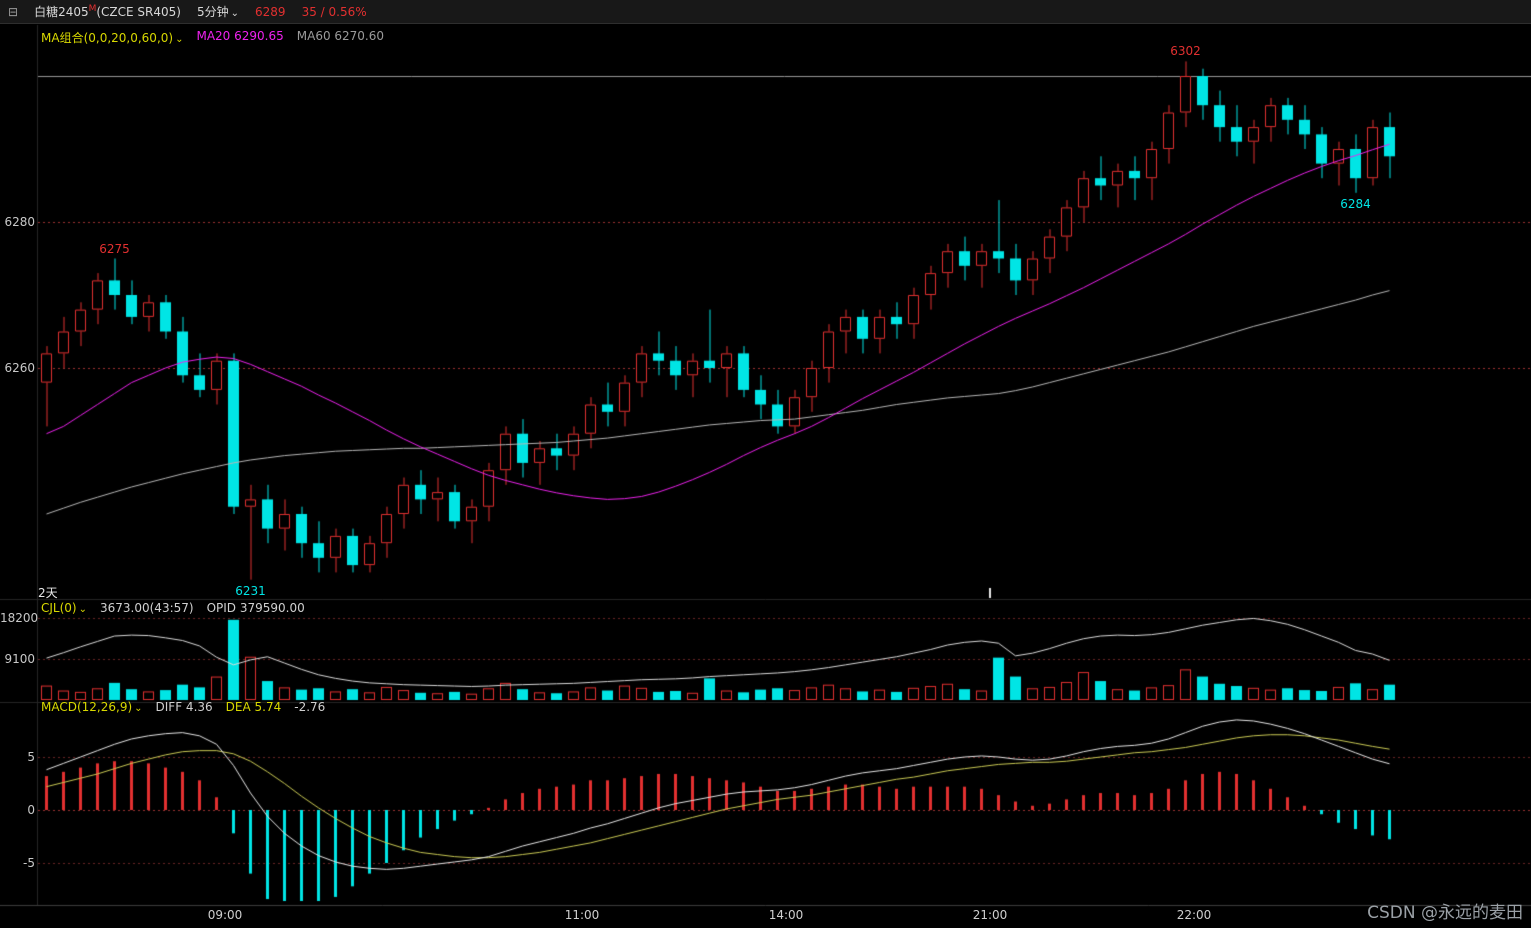  Describe the element at coordinates (786, 915) in the screenshot. I see `time-axis-label: 14:00` at that location.